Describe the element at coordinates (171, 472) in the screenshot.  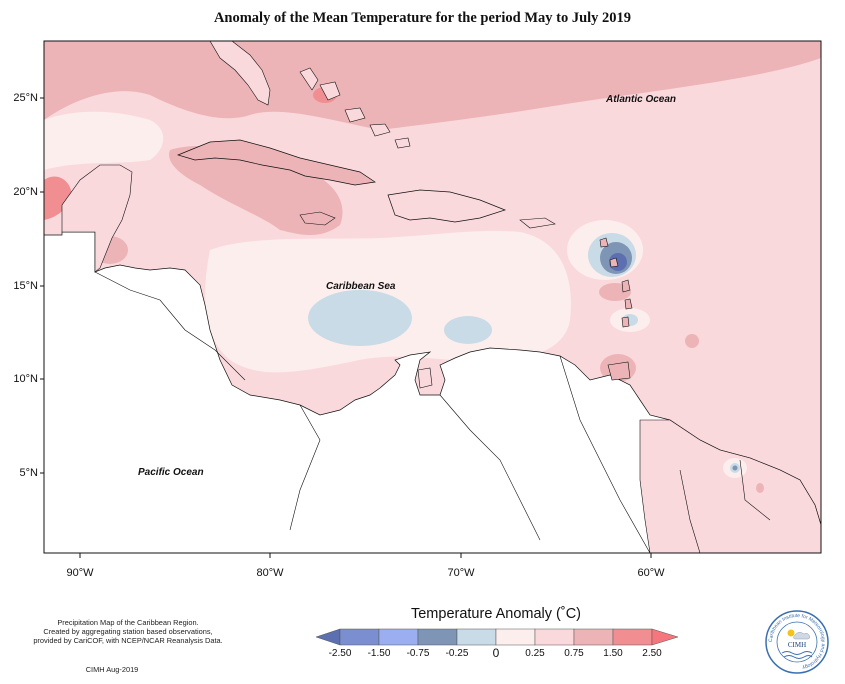
I see `label-pacific-ocean: Pacific Ocean` at that location.